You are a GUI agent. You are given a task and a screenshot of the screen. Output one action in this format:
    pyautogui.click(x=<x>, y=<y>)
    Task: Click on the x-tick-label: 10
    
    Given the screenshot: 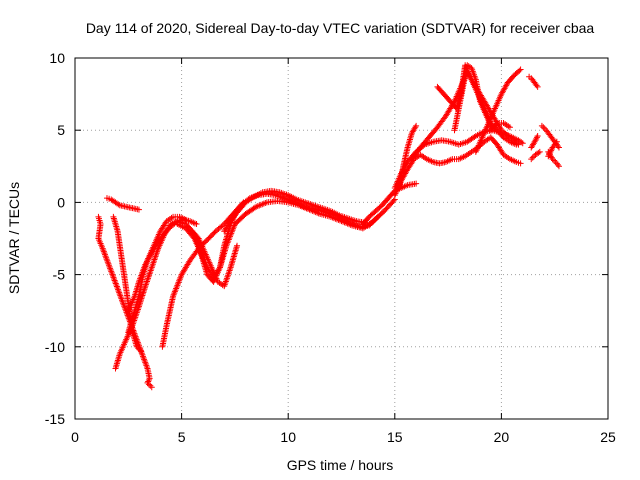 What is the action you would take?
    pyautogui.click(x=288, y=437)
    